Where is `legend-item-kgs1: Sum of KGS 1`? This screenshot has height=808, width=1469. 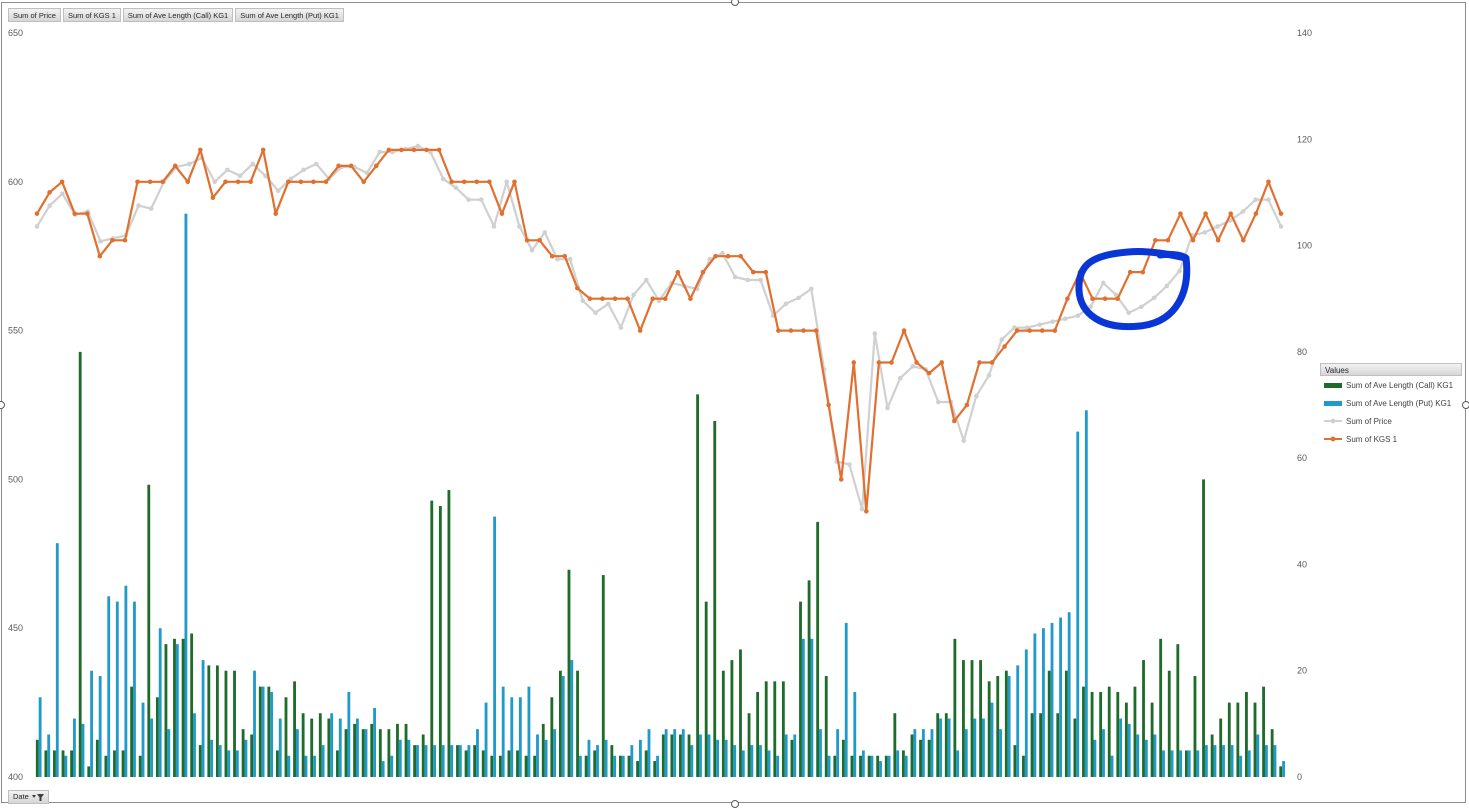
legend-item-kgs1: Sum of KGS 1 is located at coordinates (1391, 439).